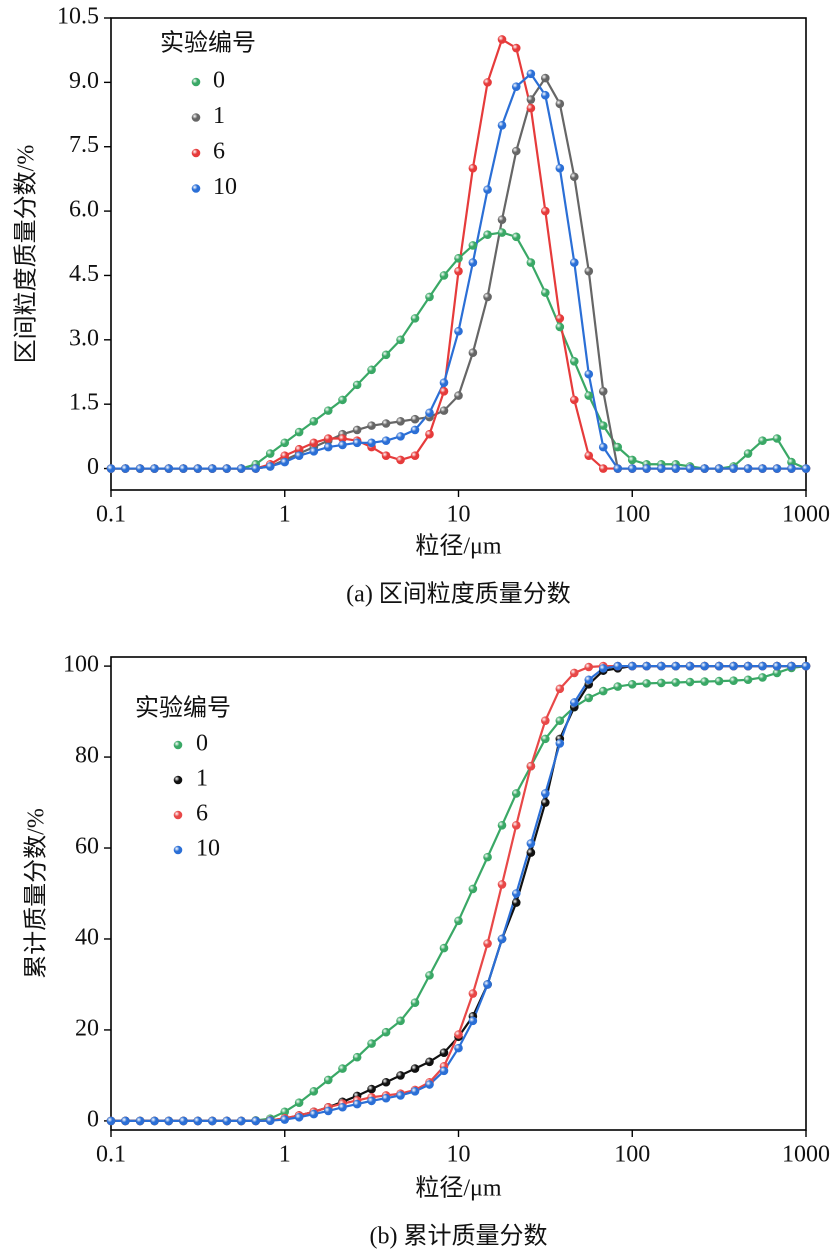 This screenshot has height=1260, width=840. What do you see at coordinates (208, 849) in the screenshot?
I see `legend-label: 10` at bounding box center [208, 849].